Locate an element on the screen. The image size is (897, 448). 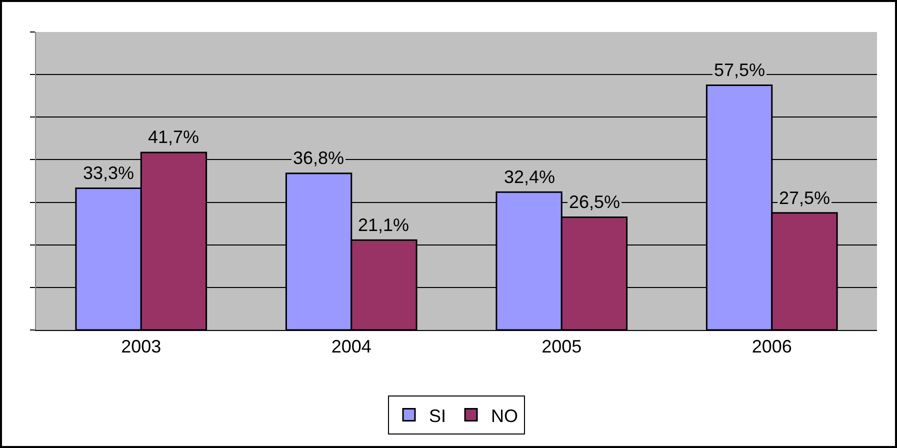
data-label: 57,5% is located at coordinates (740, 70).